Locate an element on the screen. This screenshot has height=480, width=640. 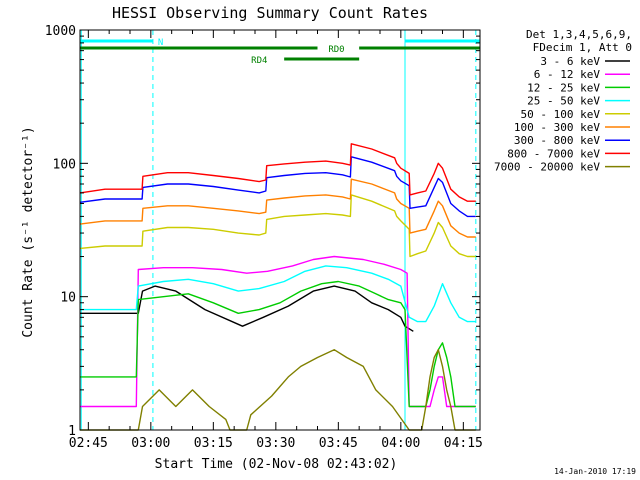
legend-header-line-2: FDecim 1, Att 0 is located at coordinates (582, 47).